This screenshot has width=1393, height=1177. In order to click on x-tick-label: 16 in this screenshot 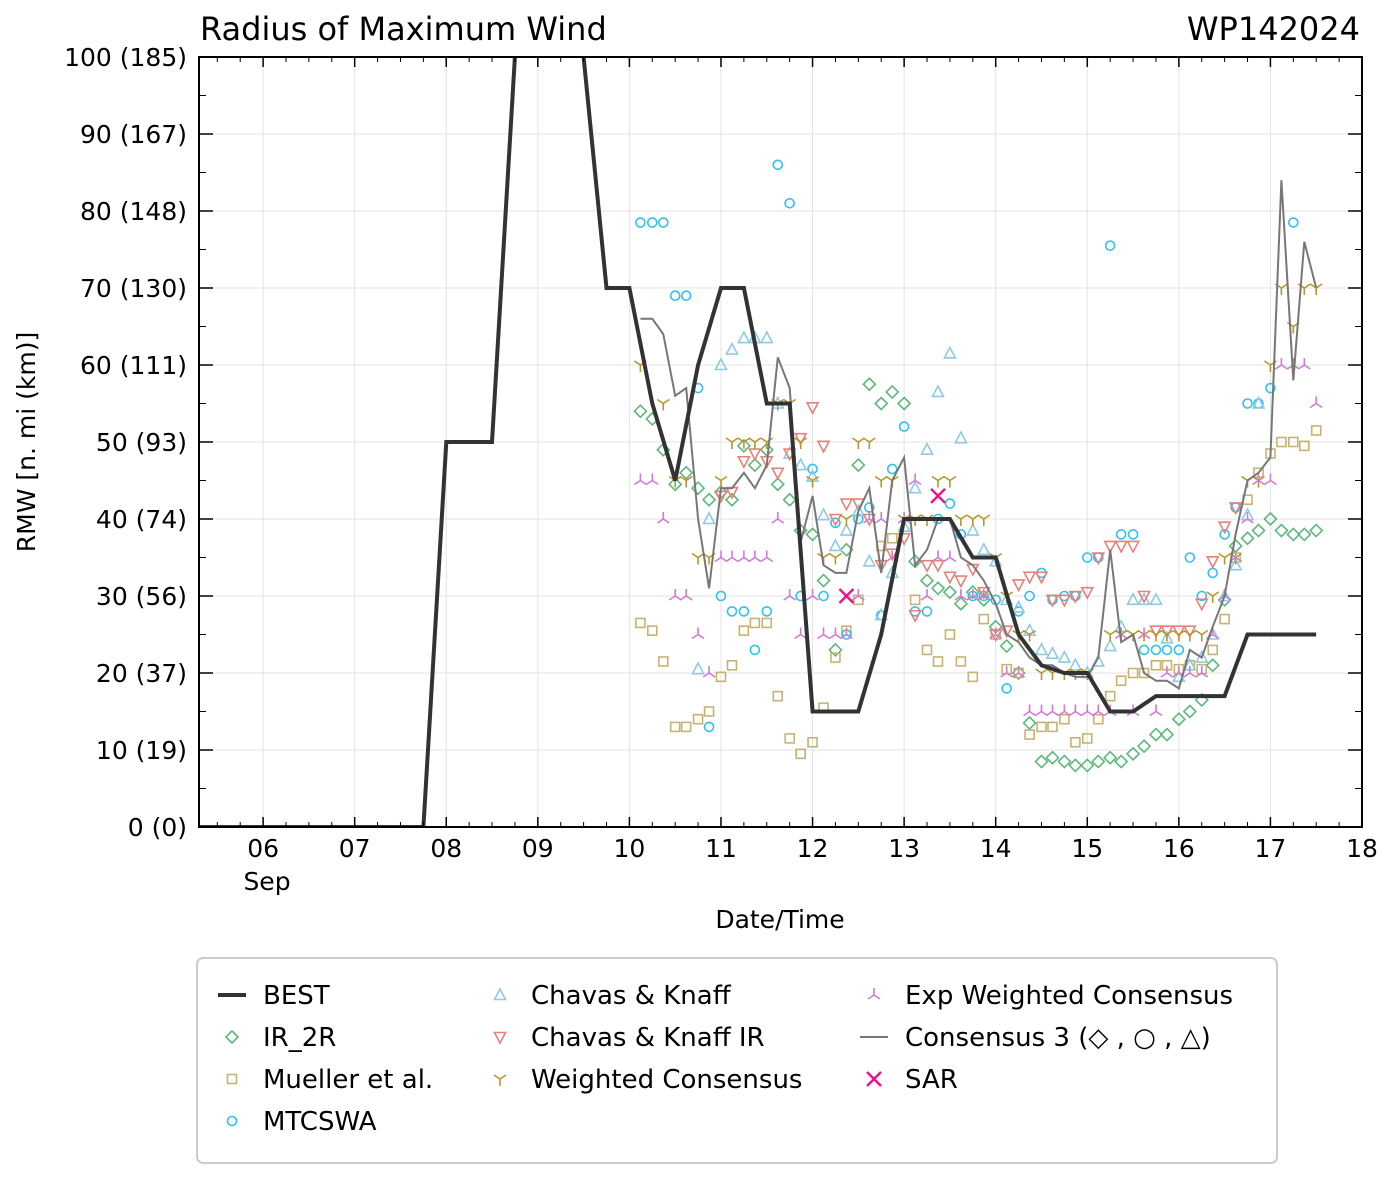, I will do `click(1179, 848)`.